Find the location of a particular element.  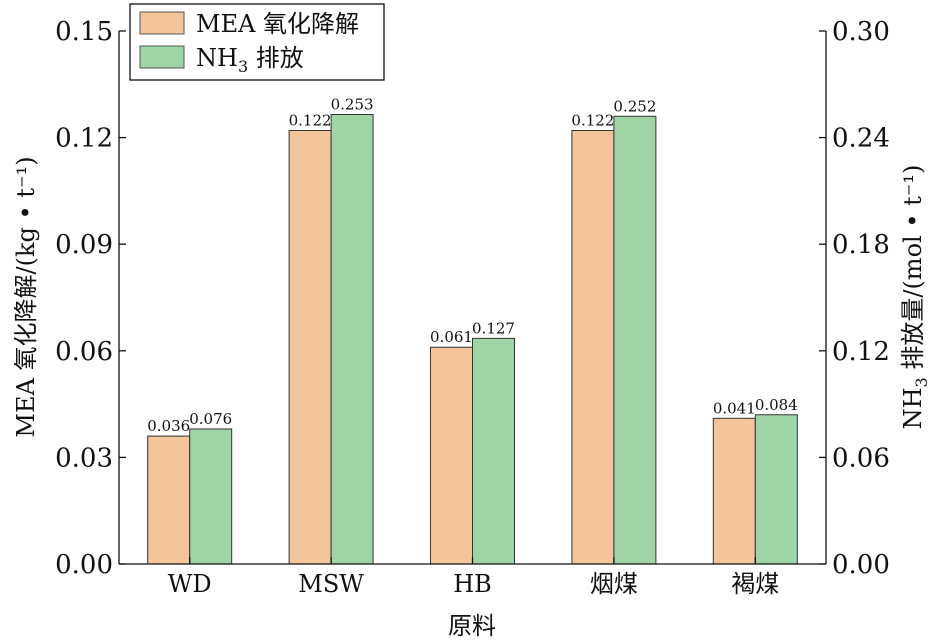

left-tick-label: 0.15 is located at coordinates (84, 32).